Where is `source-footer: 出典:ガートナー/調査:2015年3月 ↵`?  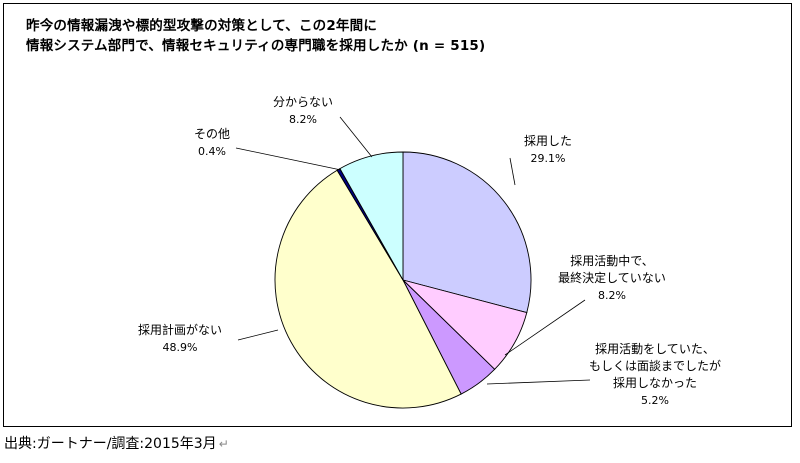 source-footer: 出典:ガートナー/調査:2015年3月 ↵ is located at coordinates (116, 444).